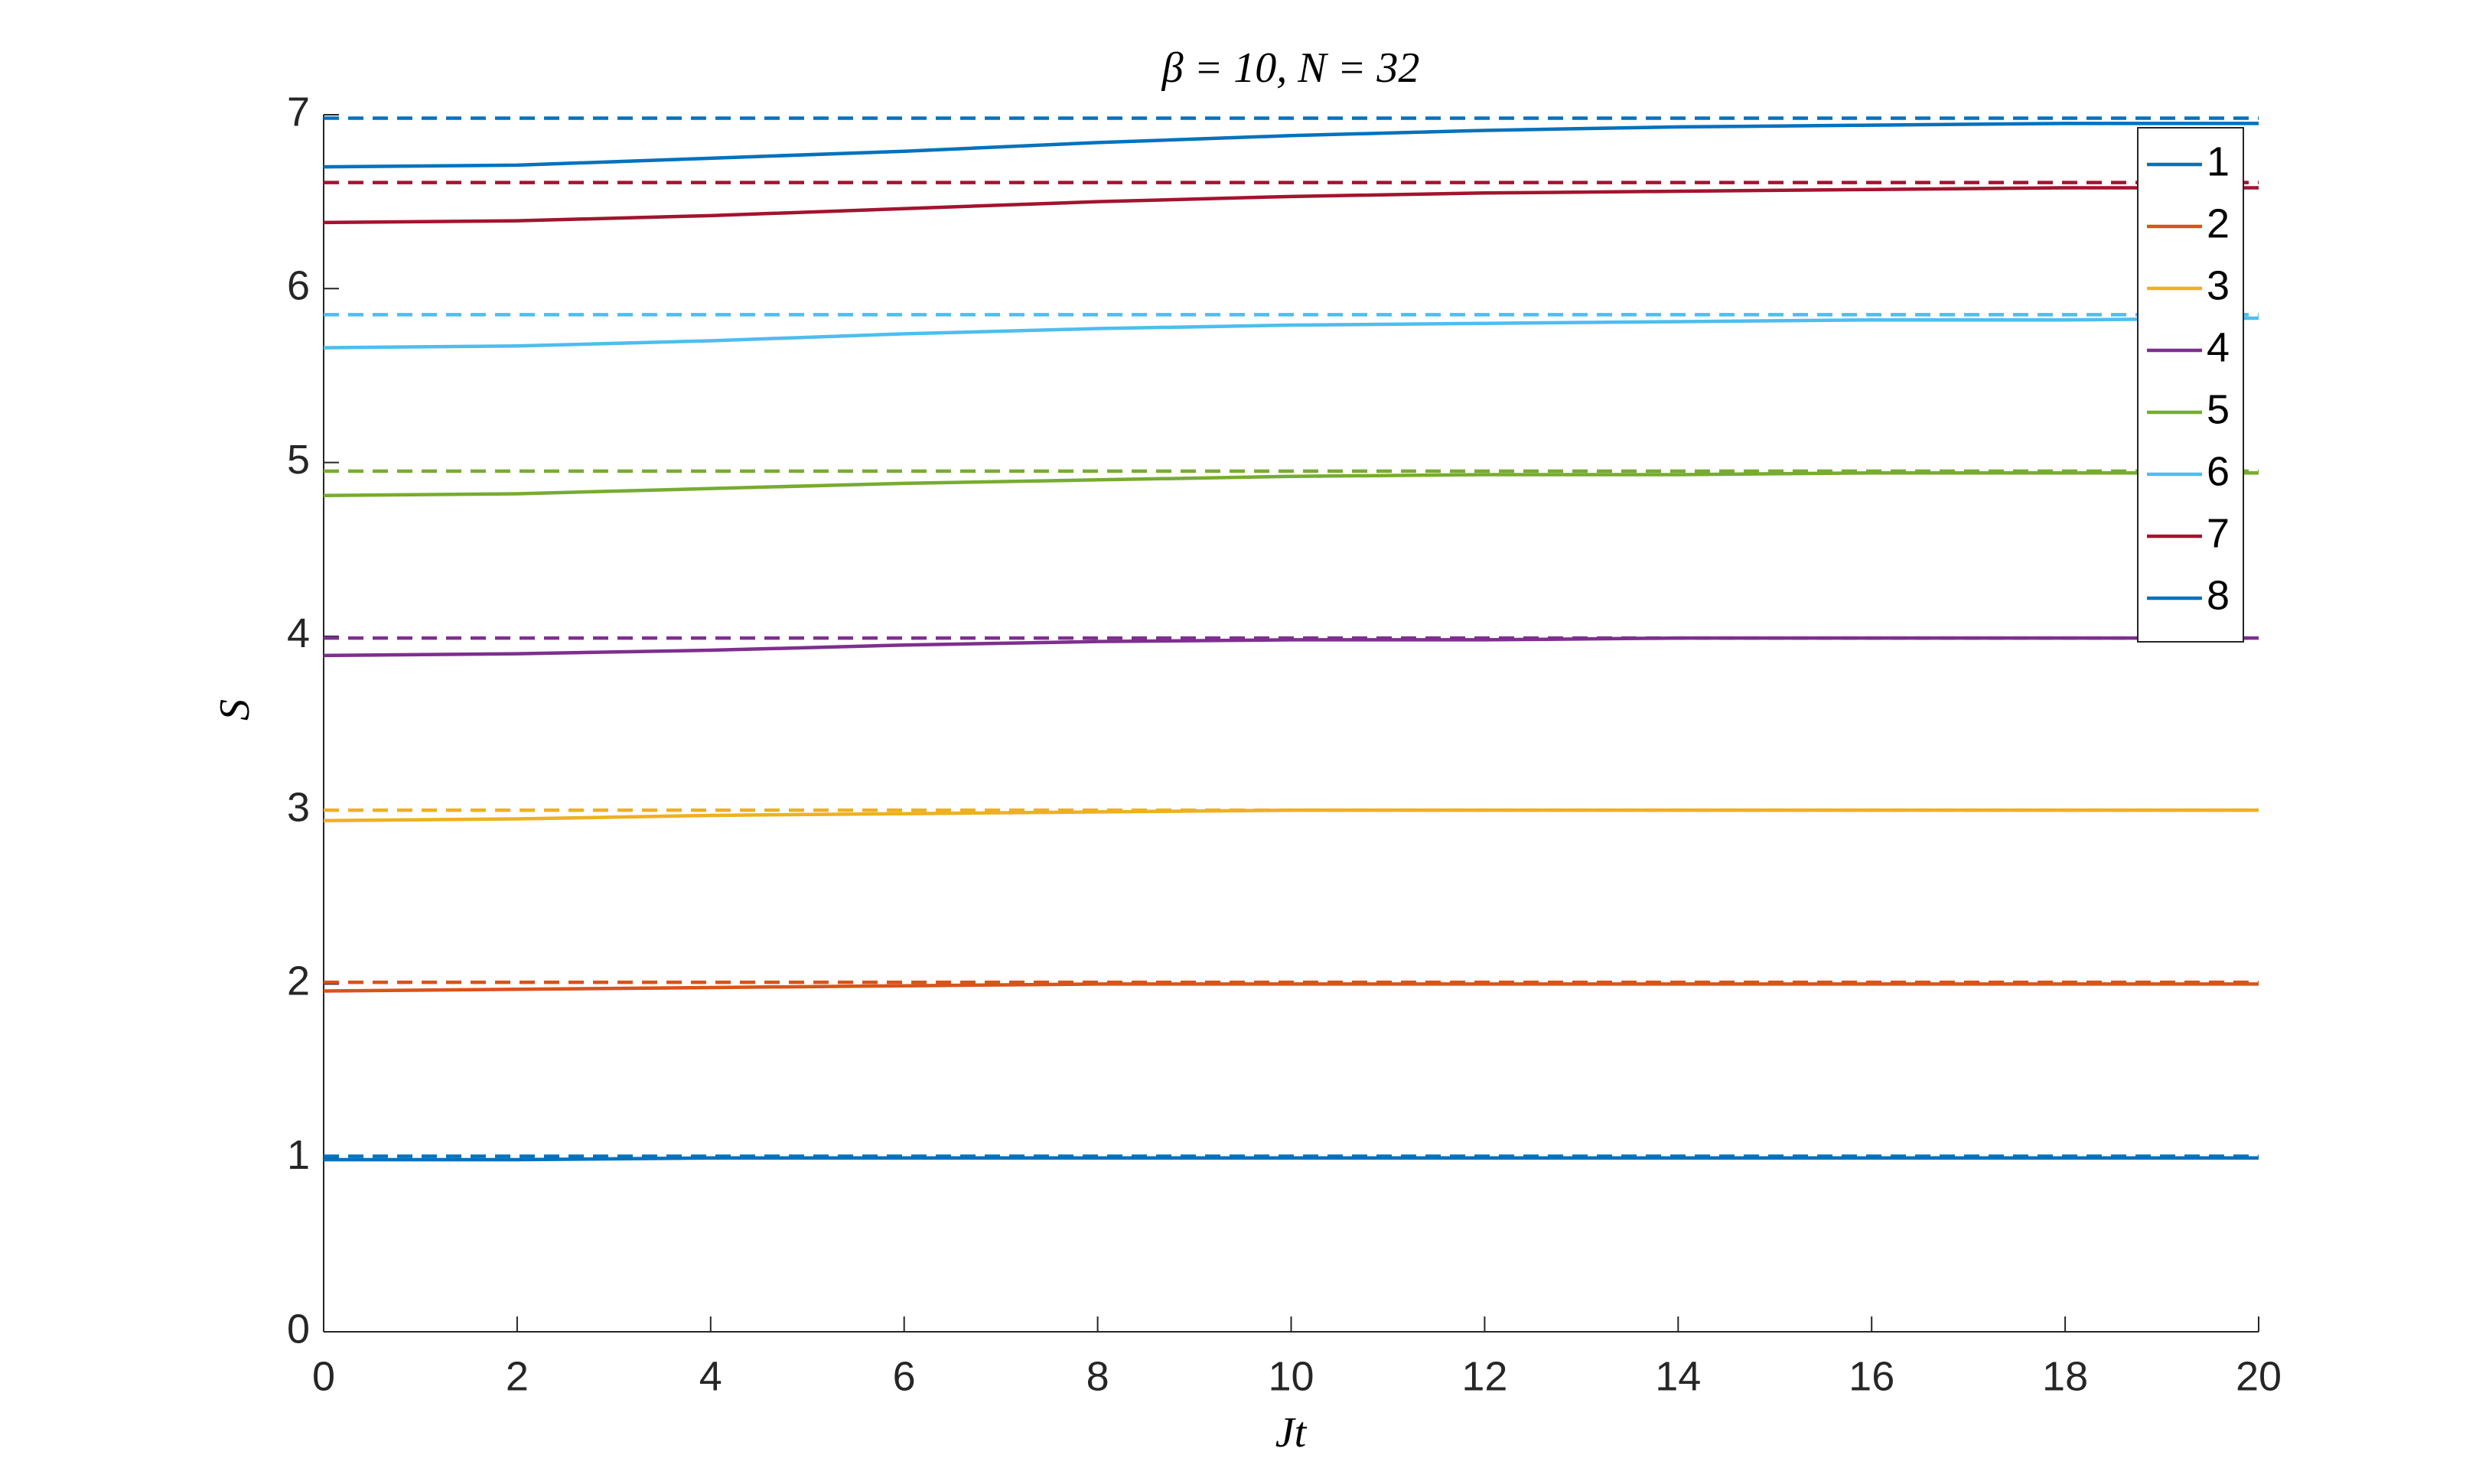  I want to click on x-tick-label: 0, so click(323, 1376).